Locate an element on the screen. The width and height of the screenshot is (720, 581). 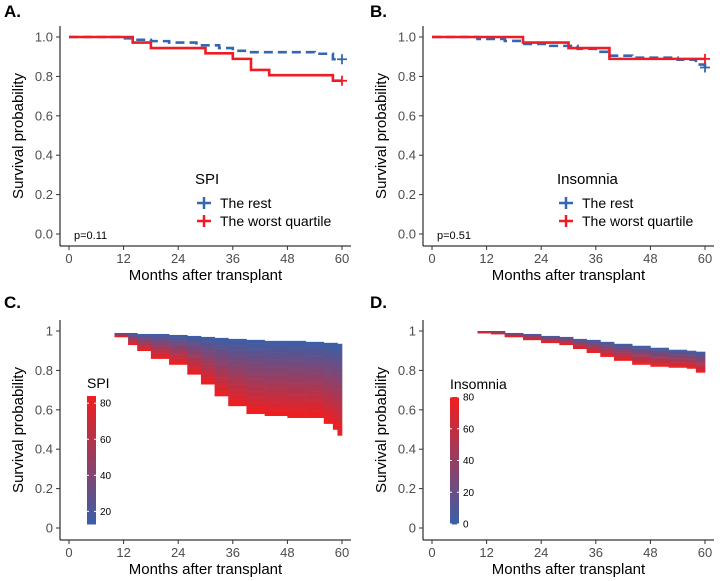
x-tick-label: 24 is located at coordinates (541, 552).